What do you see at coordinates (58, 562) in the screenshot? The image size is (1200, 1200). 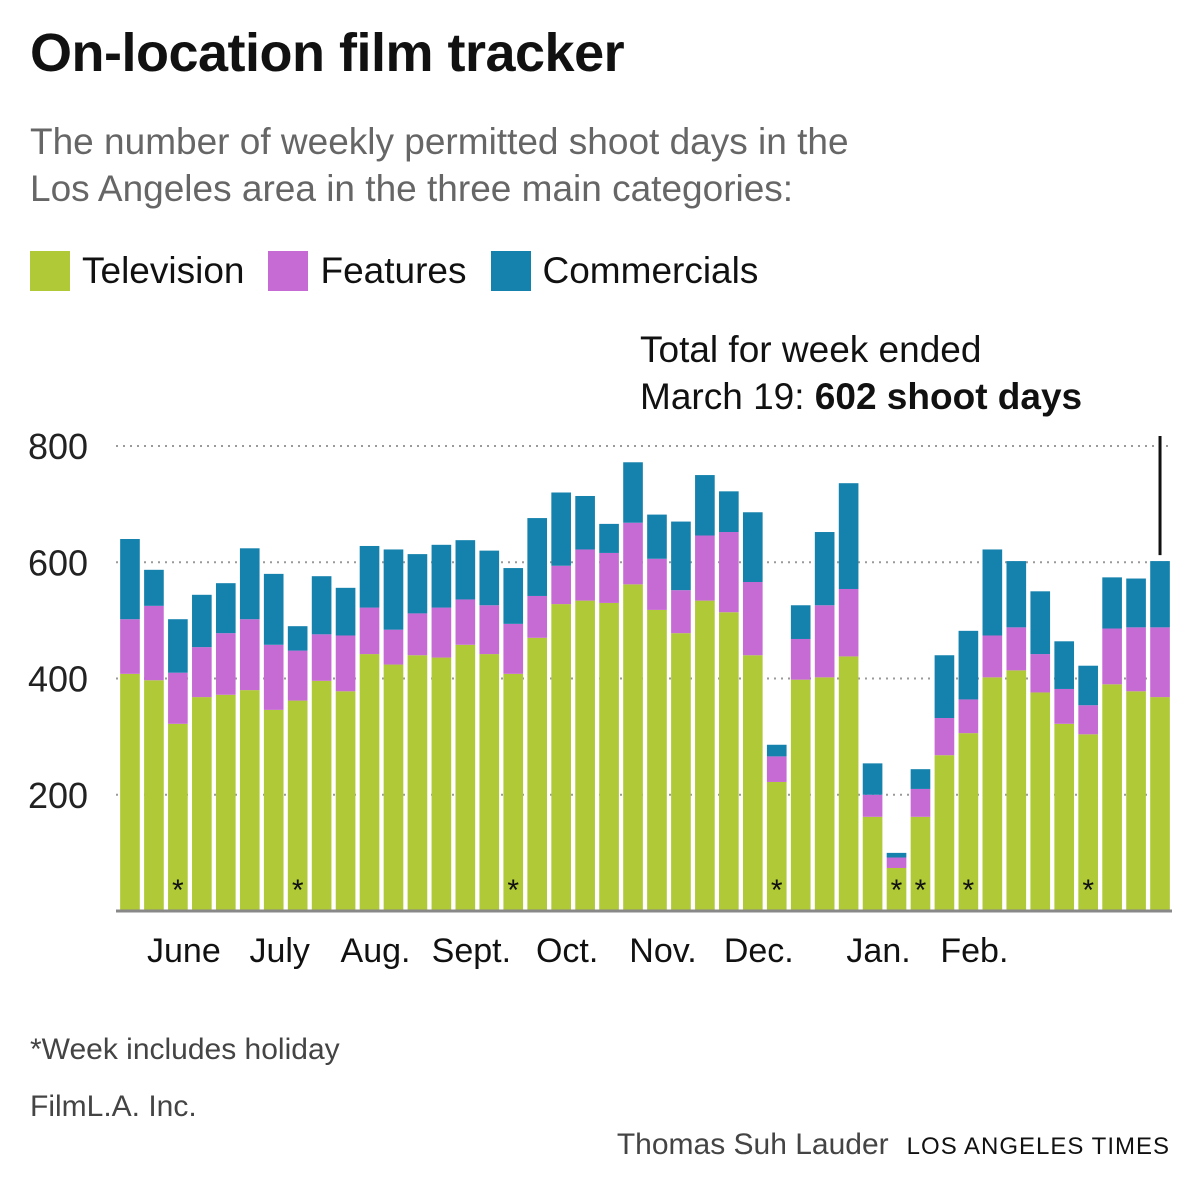 I see `y-tick-label: 600` at bounding box center [58, 562].